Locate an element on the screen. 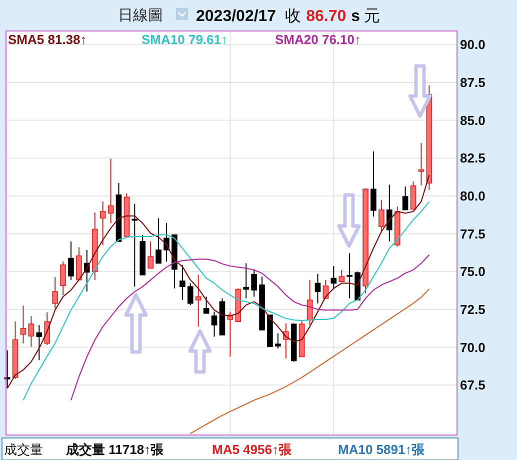 The height and width of the screenshot is (460, 517). y-tick-label: 70.0 is located at coordinates (473, 347).